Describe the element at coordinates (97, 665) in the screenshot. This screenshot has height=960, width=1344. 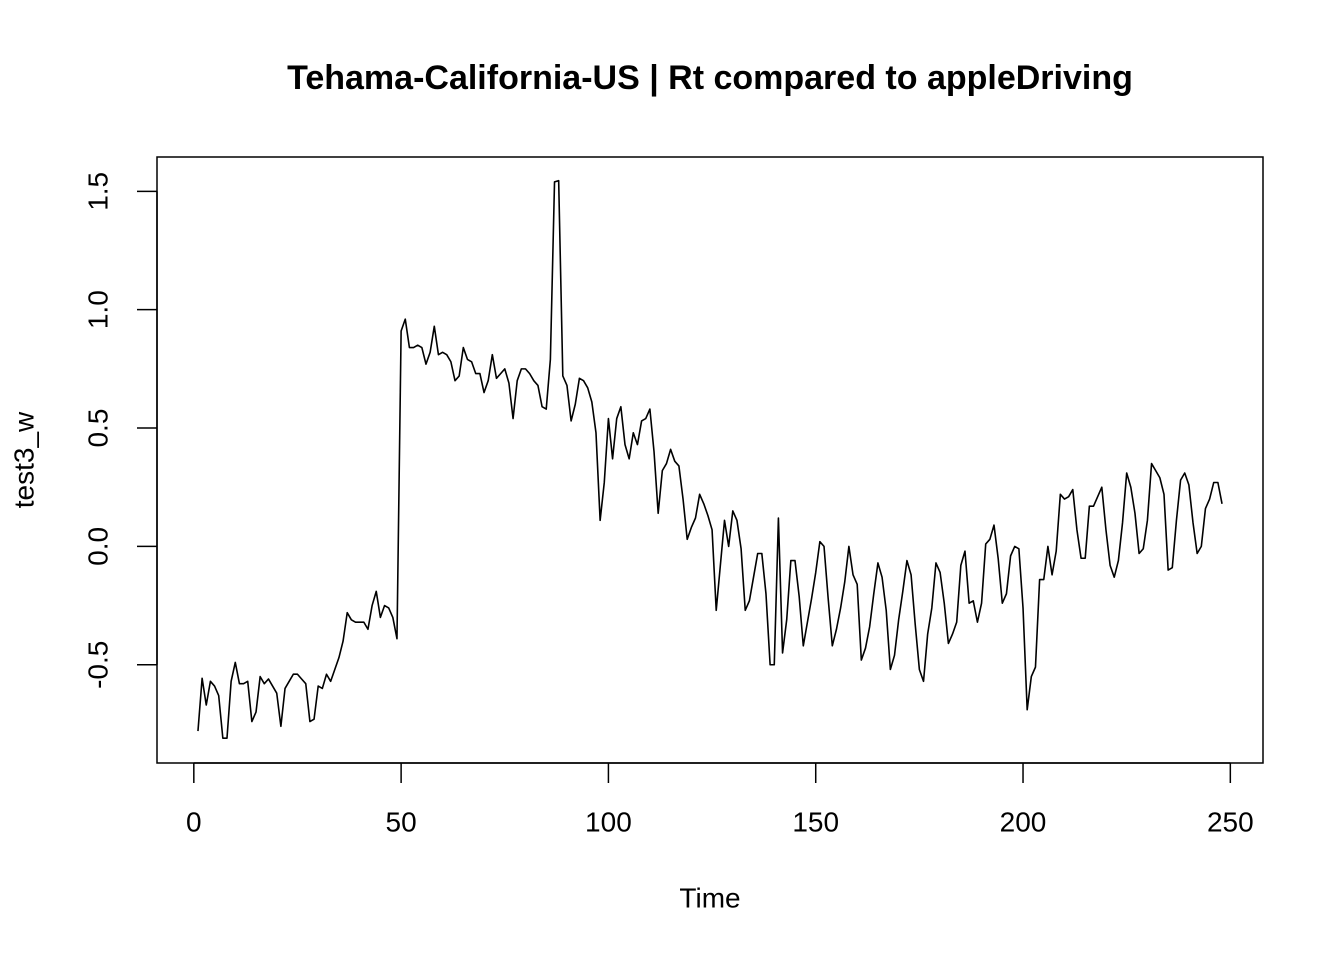
I see `y-tick-label: -0.5` at that location.